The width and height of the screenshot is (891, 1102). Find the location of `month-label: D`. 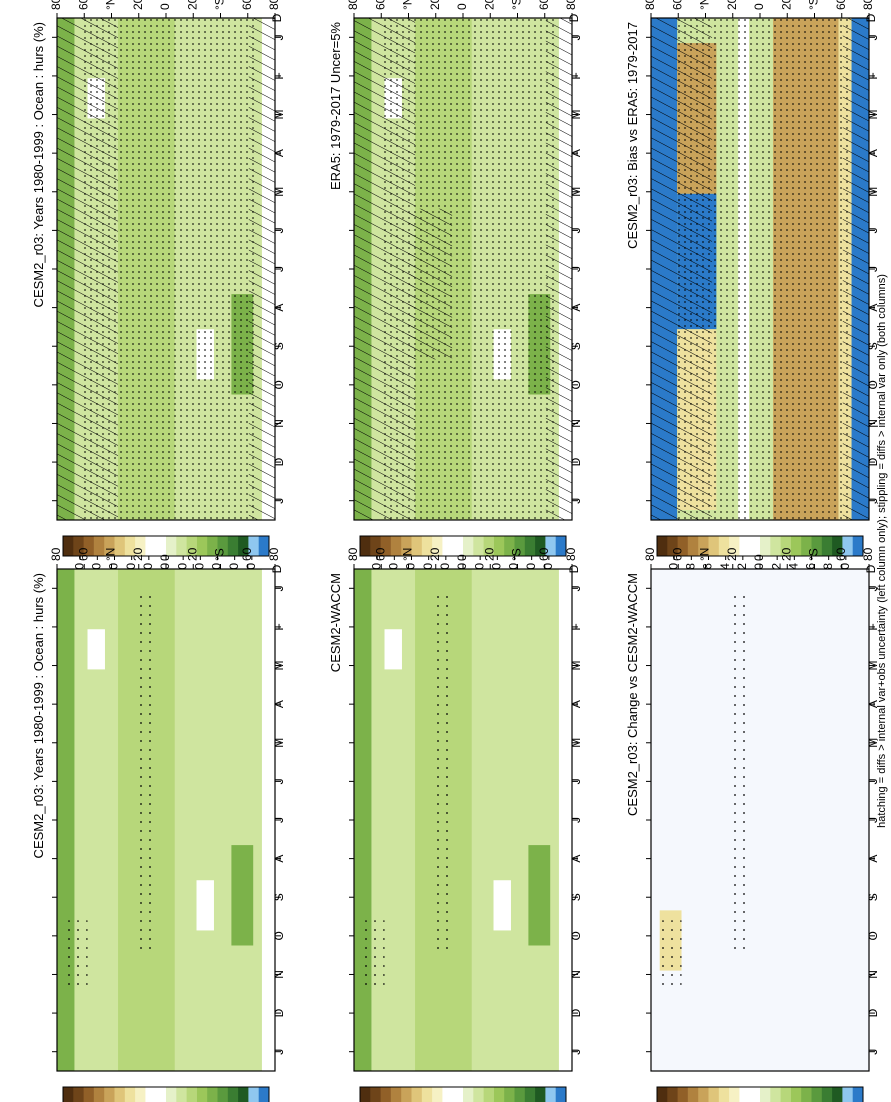

month-label: D is located at coordinates (873, 1012).